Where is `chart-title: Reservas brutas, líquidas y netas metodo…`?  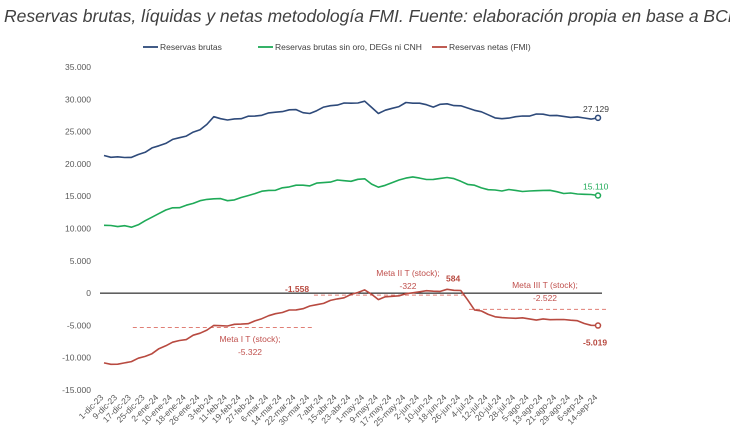
chart-title: Reservas brutas, líquidas y netas metodo… is located at coordinates (367, 16).